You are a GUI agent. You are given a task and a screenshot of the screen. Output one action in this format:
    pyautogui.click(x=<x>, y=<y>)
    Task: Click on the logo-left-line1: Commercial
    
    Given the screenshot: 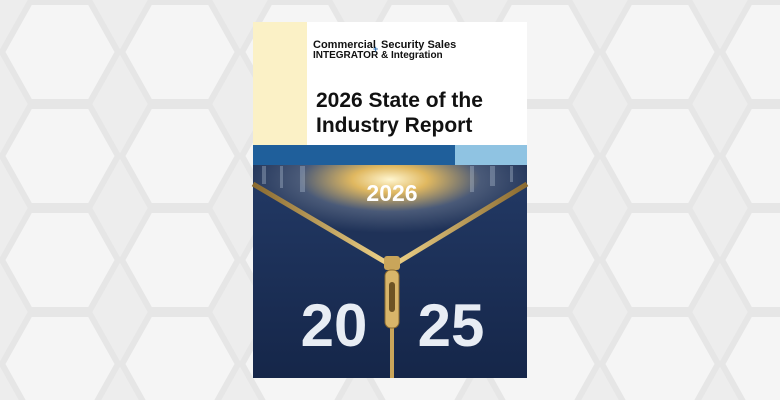 What is the action you would take?
    pyautogui.click(x=344, y=45)
    